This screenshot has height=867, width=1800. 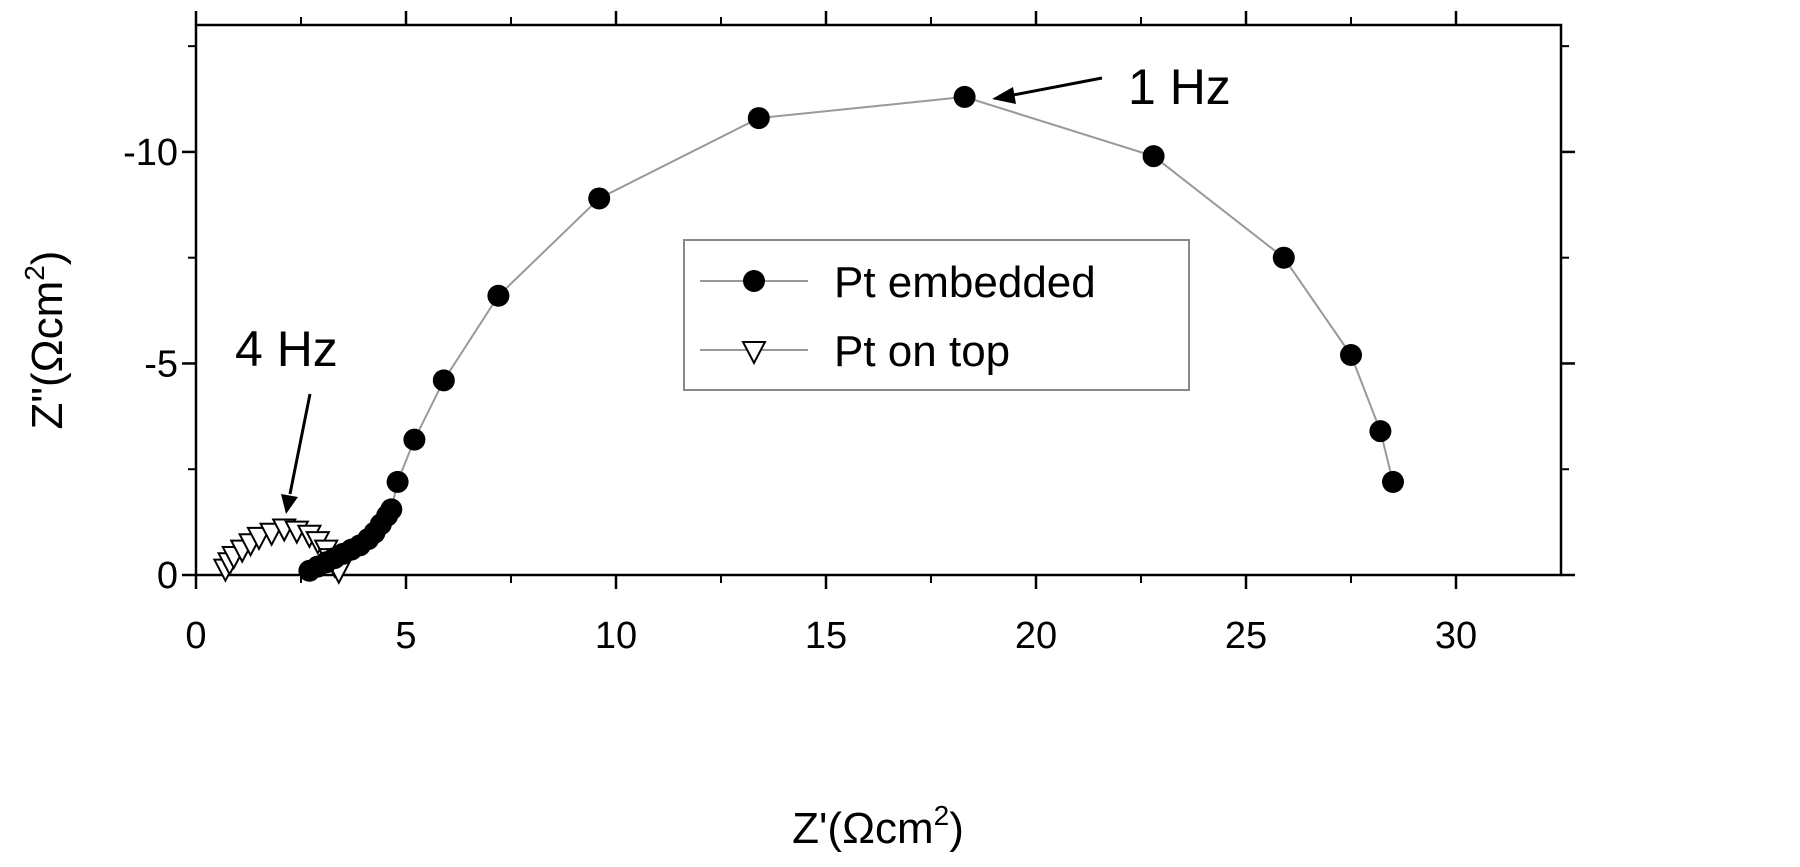 What do you see at coordinates (161, 364) in the screenshot?
I see `y-tick-label: -5` at bounding box center [161, 364].